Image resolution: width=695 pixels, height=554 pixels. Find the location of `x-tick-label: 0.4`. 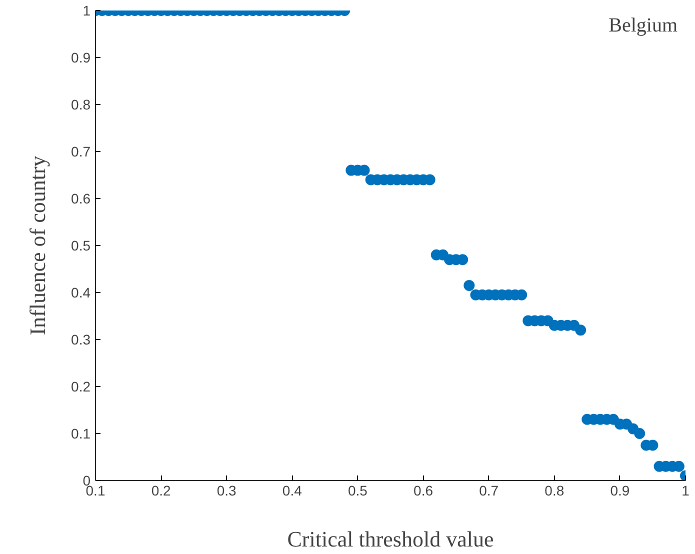

x-tick-label: 0.4 is located at coordinates (292, 490).